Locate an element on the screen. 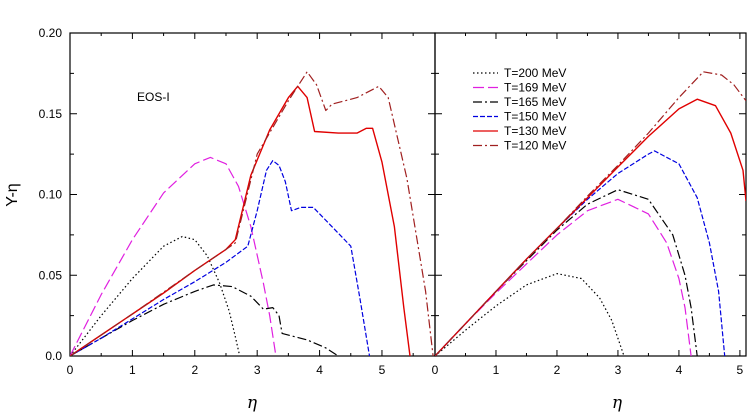 This screenshot has height=416, width=747. y-tick-label: 0.10 is located at coordinates (51, 195).